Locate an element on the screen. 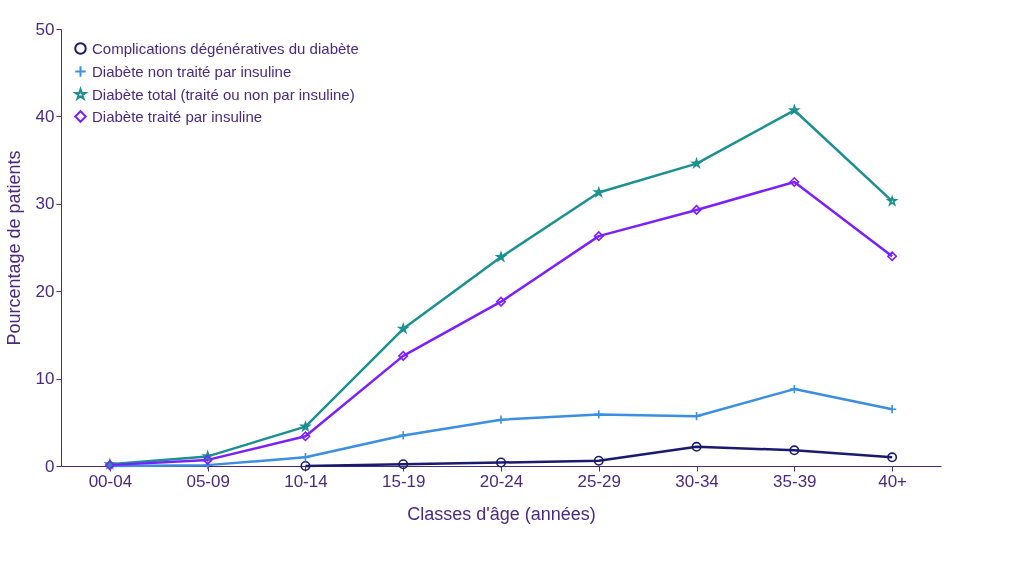 The width and height of the screenshot is (1018, 562). x-tick-label: 40+ is located at coordinates (893, 481).